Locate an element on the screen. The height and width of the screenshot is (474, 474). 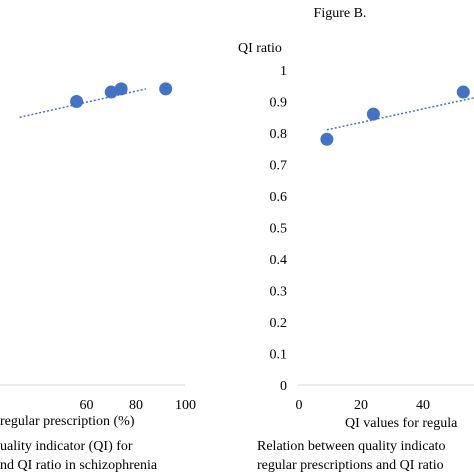
left-caption-line-2: nd QI ratio in schizophrenia is located at coordinates (79, 465).